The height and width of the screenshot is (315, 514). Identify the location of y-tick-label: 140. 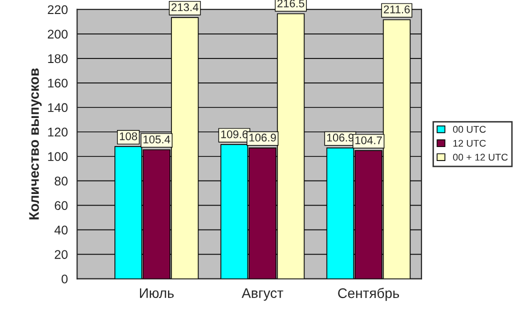
(58, 107).